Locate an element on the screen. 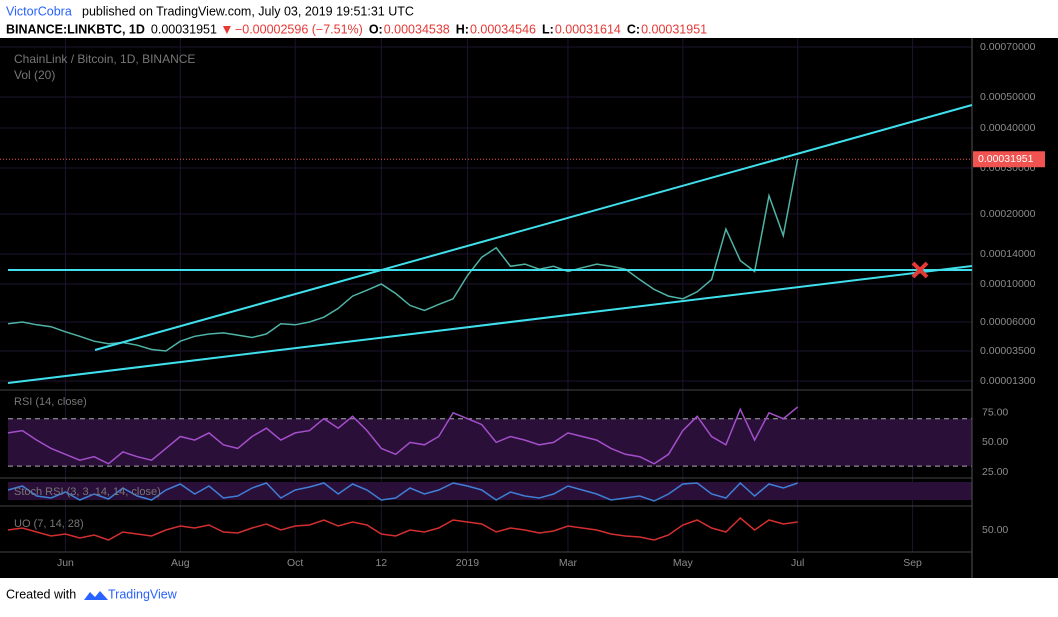 This screenshot has width=1058, height=617. quote-field: BINANCE:LINKBTC, 1D is located at coordinates (75, 29).